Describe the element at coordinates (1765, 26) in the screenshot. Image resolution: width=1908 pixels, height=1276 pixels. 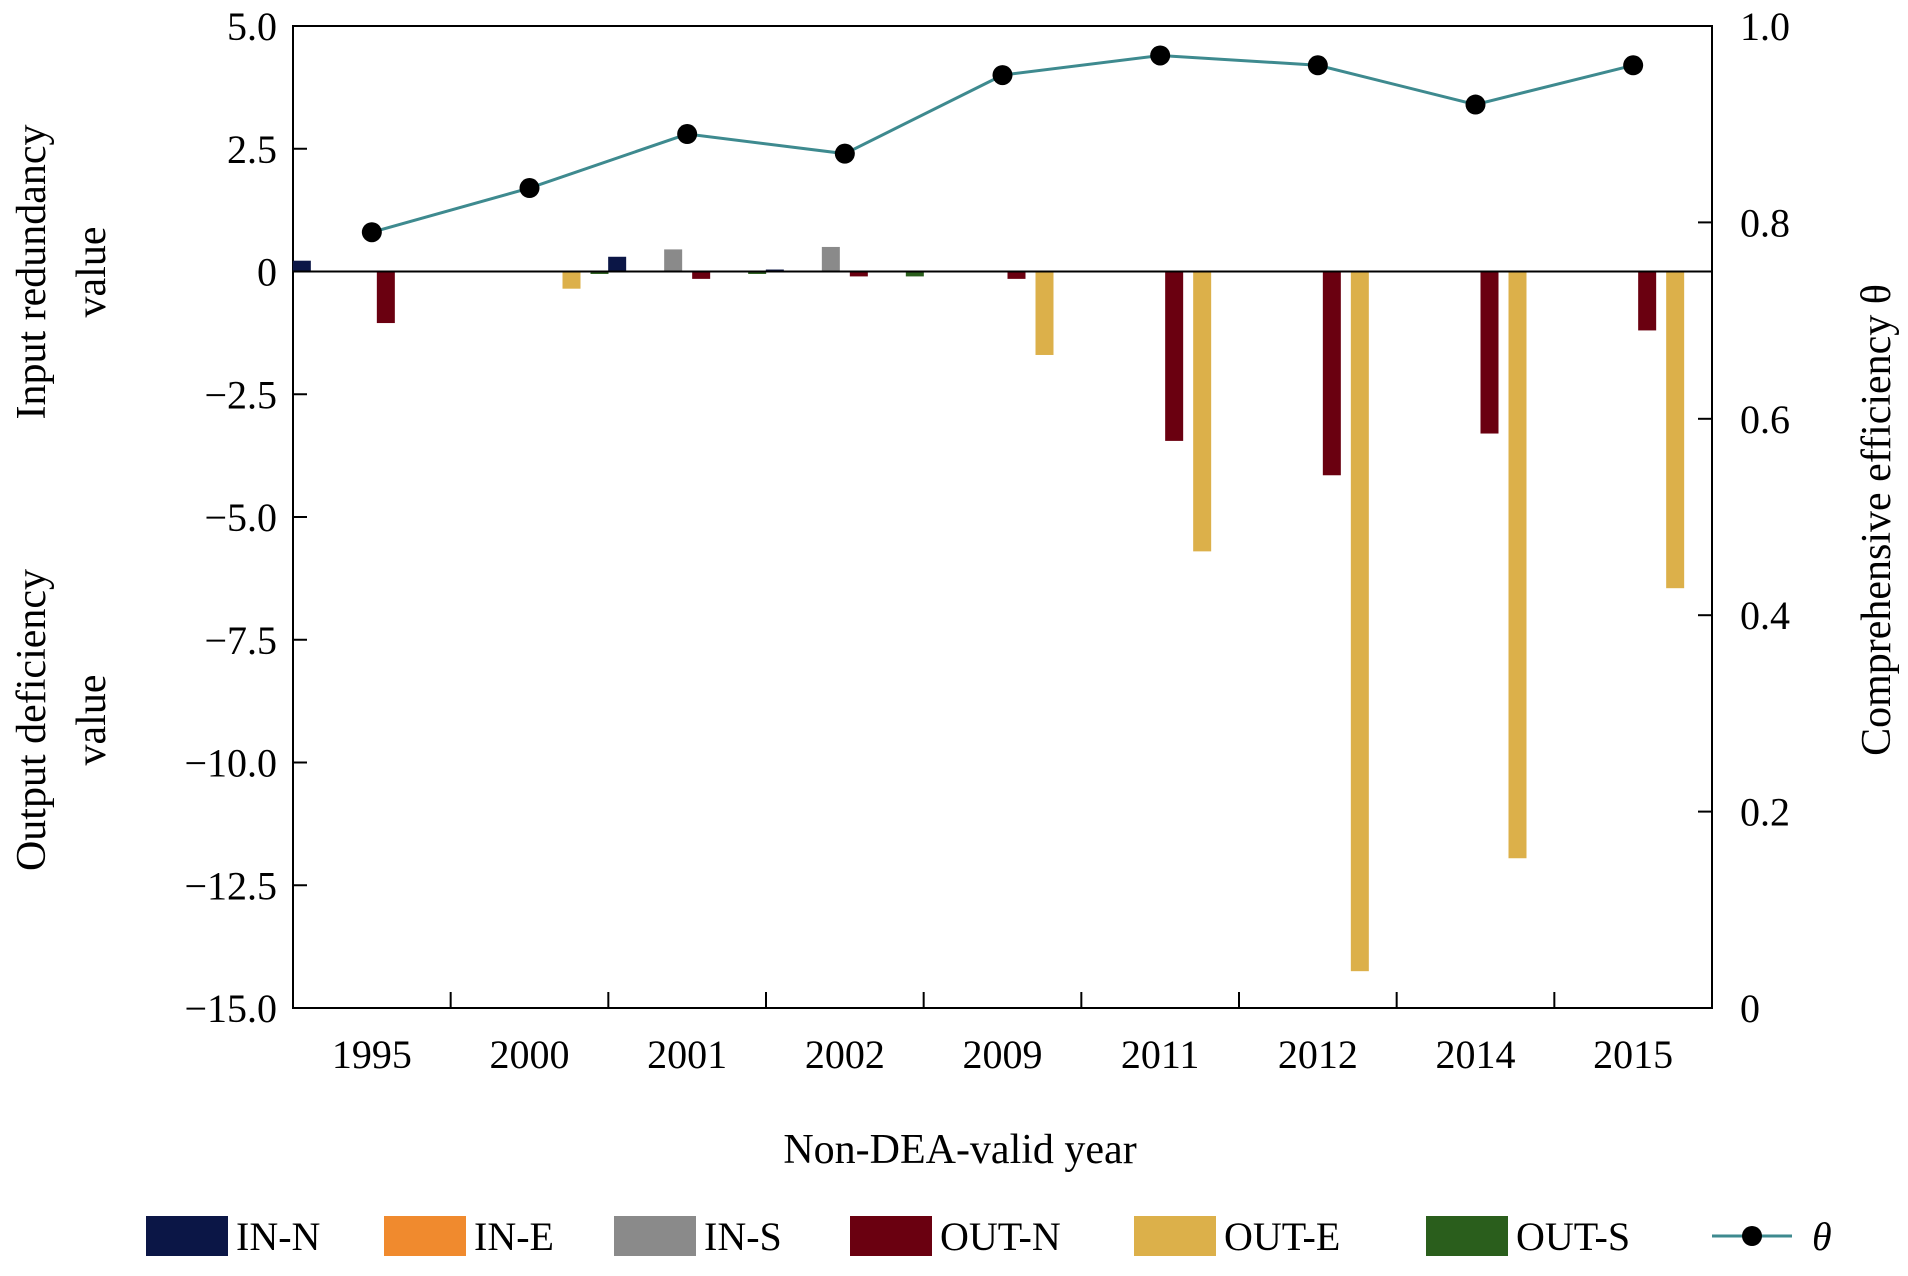
I see `right-tick-label: 1.0` at that location.